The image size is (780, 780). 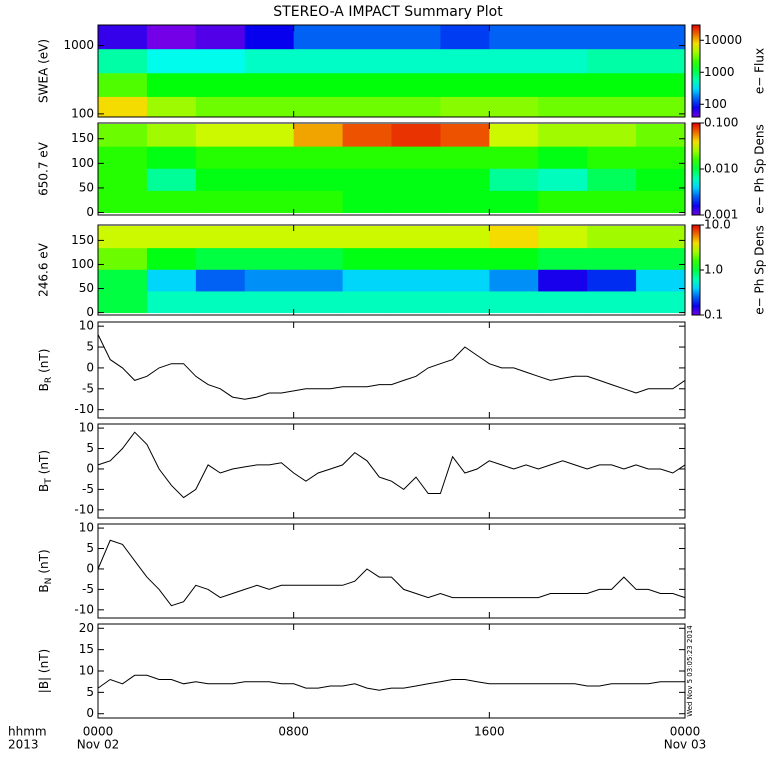 What do you see at coordinates (45, 370) in the screenshot?
I see `y-axis-label: BR (nT)` at bounding box center [45, 370].